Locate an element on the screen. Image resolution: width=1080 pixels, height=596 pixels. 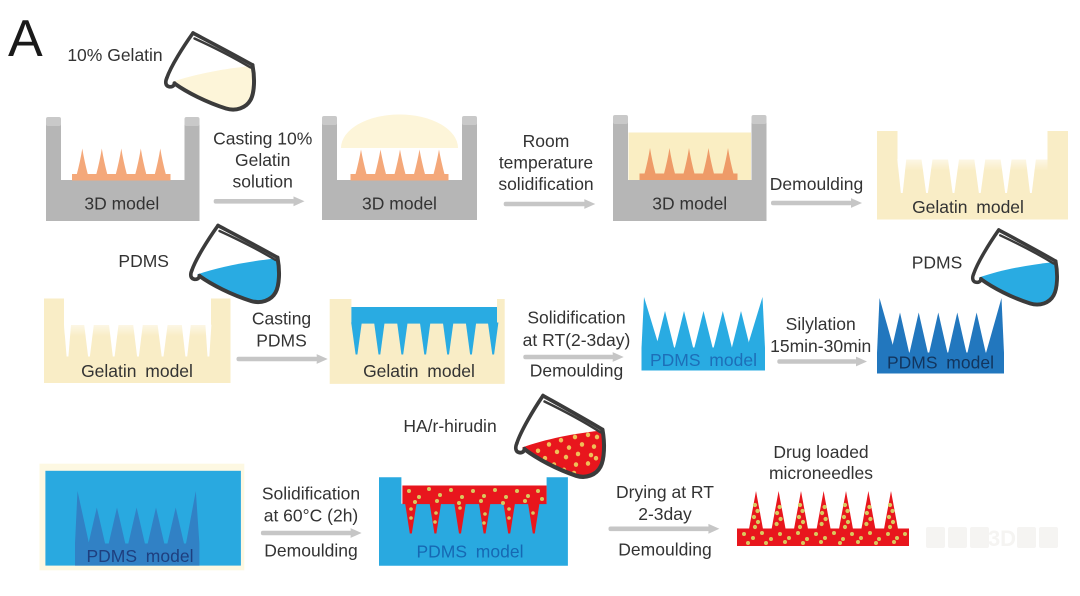
svg-text: 10% Gelatin is located at coordinates (114, 55).